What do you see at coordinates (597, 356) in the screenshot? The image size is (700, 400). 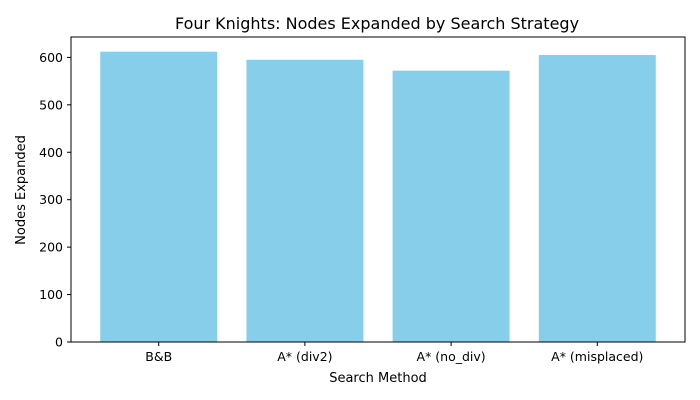 I see `x-tick-label: A* (misplaced)` at bounding box center [597, 356].